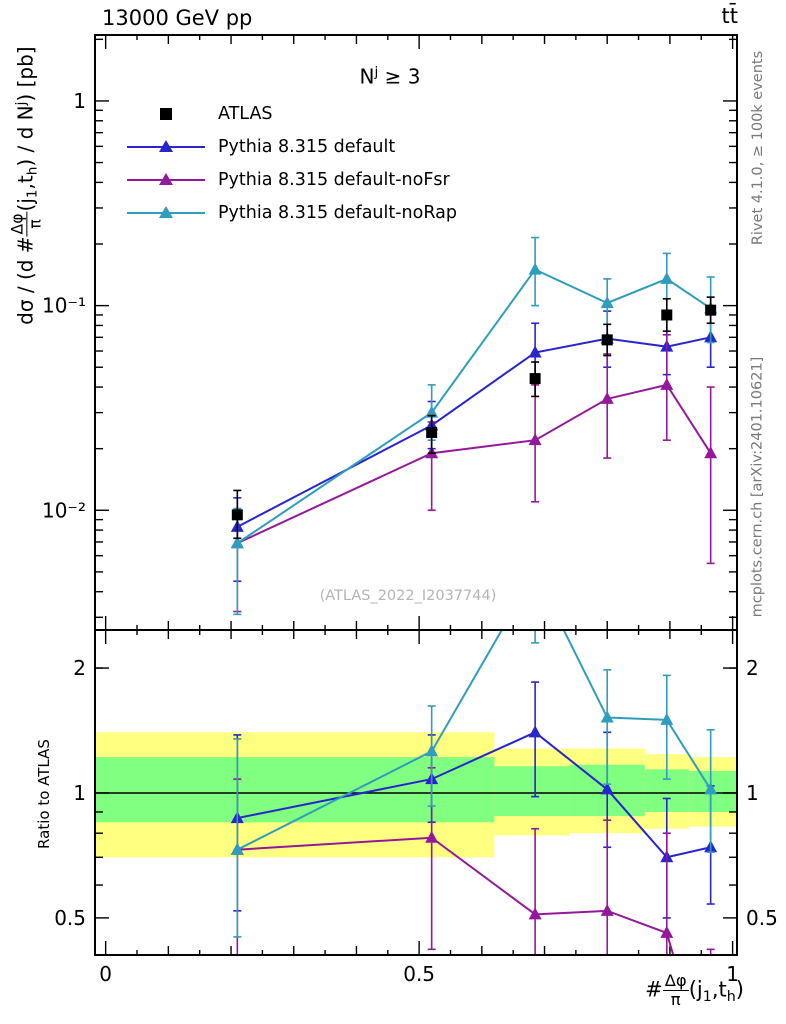 The image size is (786, 1024). I want to click on legend-label: ATLAS, so click(245, 114).